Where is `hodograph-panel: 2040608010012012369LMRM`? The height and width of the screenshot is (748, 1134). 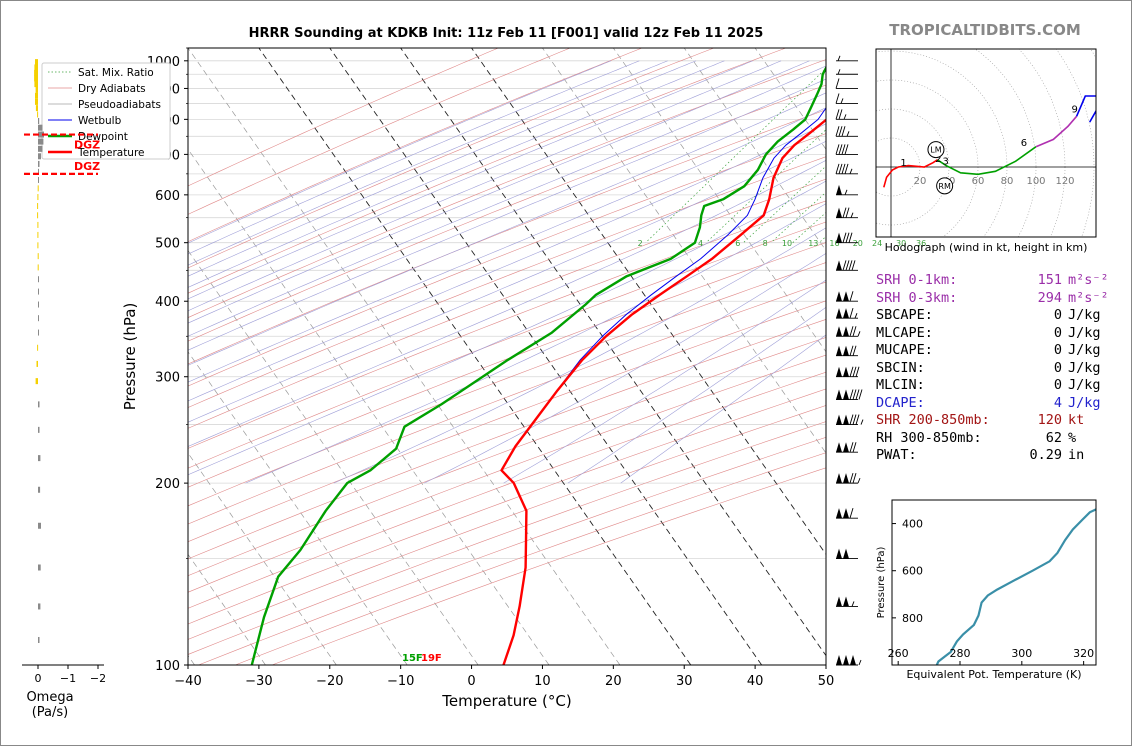 hodograph-panel: 2040608010012012369LMRM is located at coordinates (986, 143).